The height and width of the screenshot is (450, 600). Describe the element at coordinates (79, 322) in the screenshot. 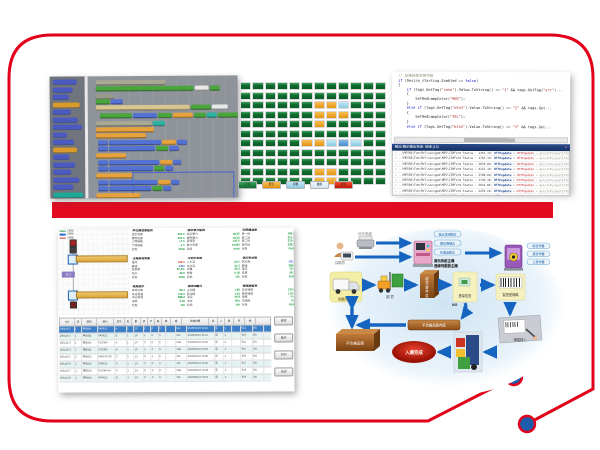

I see `table-header-cell: 狀` at that location.